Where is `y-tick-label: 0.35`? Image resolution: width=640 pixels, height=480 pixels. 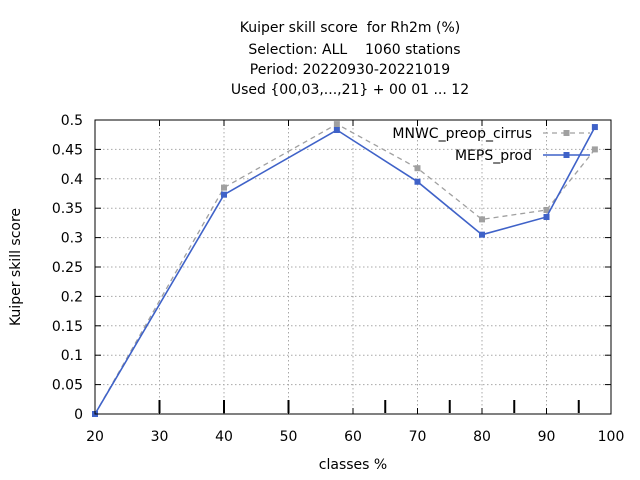 y-tick-label: 0.35 is located at coordinates (67, 209).